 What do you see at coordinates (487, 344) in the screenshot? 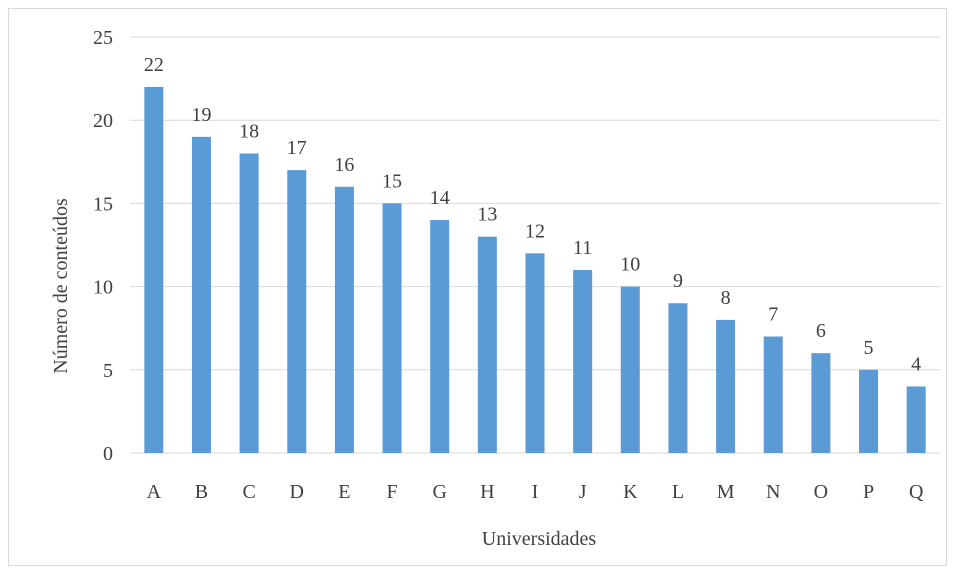
I see `bar-H` at bounding box center [487, 344].